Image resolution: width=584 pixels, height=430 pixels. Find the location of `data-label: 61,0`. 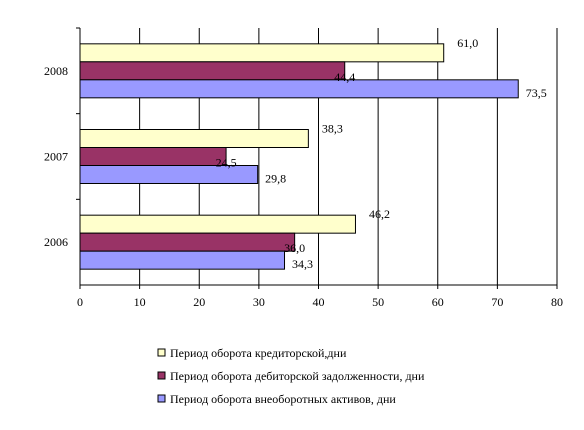

data-label: 61,0 is located at coordinates (467, 43).